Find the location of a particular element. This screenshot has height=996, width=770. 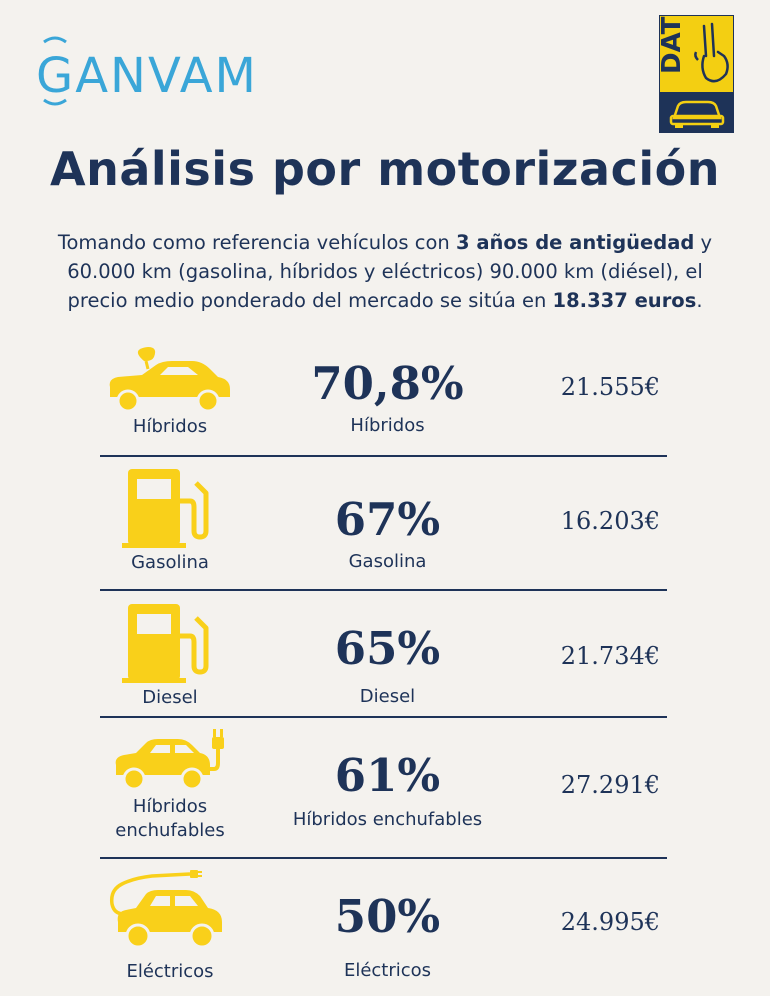

hybrid-car-leaf-icon is located at coordinates (169, 380).